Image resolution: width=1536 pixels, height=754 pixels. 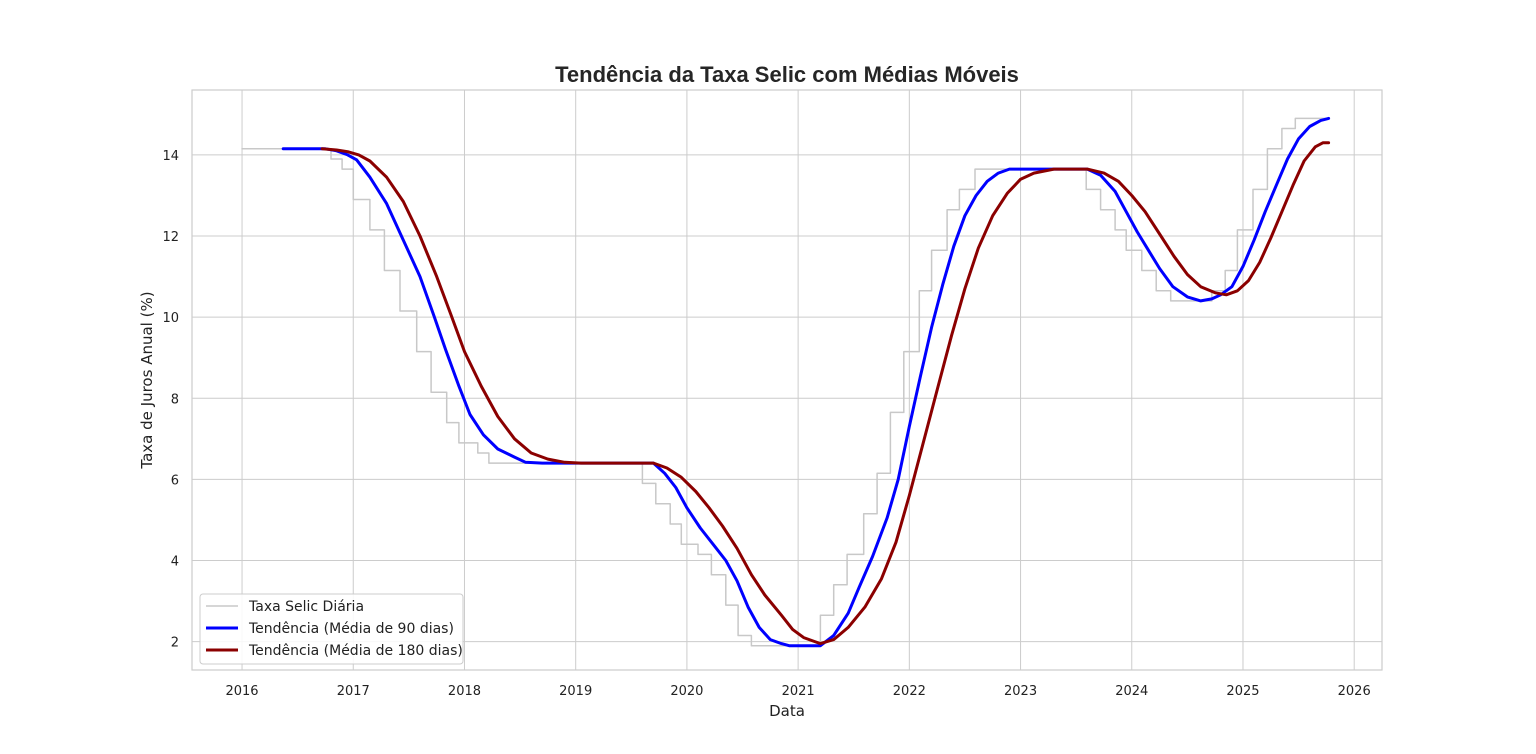 What do you see at coordinates (464, 691) in the screenshot?
I see `x-tick-label-2018: 2018` at bounding box center [464, 691].